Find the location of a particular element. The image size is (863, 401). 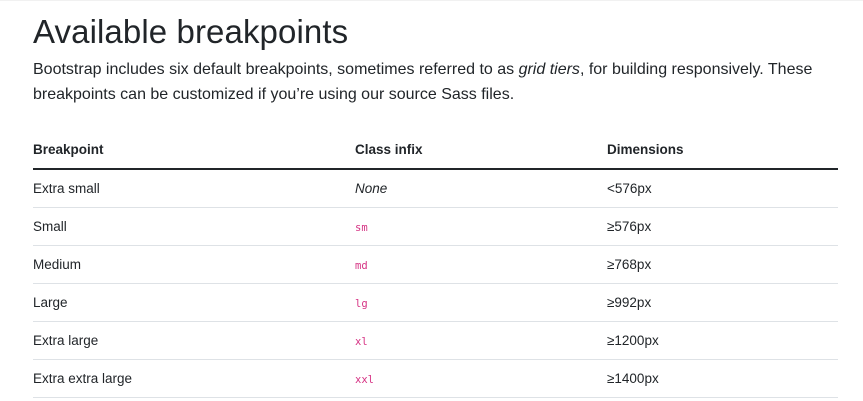

infix-cell: md is located at coordinates (481, 264).